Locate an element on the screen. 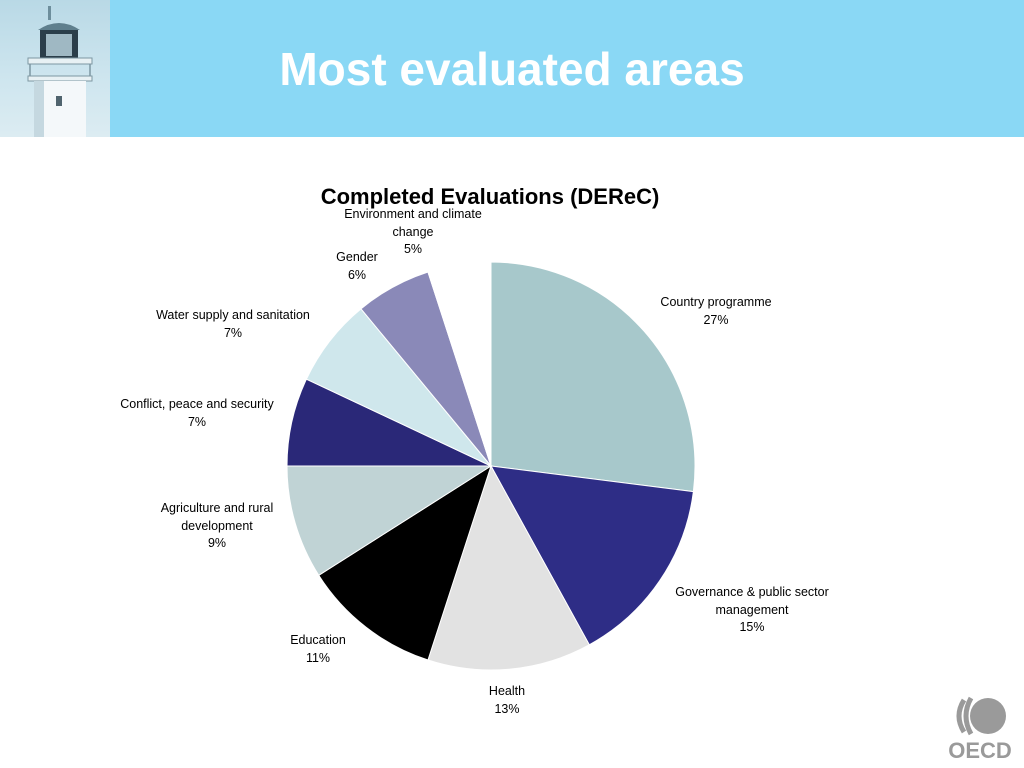  svg-text: OECD is located at coordinates (980, 750).